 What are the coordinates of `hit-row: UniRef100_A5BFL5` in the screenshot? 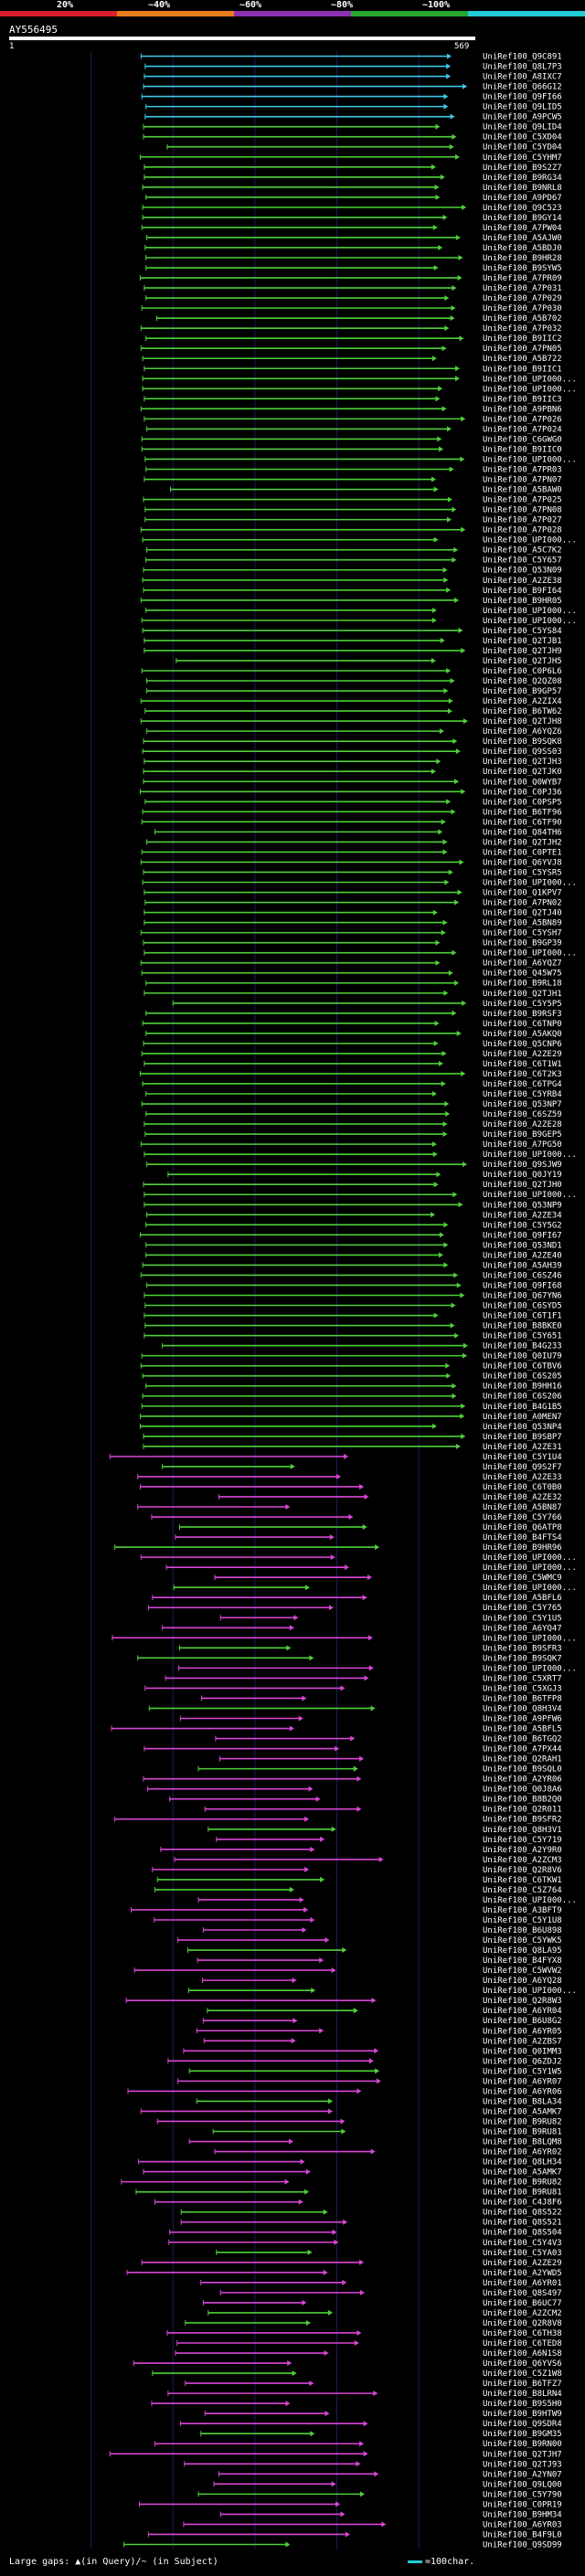 It's located at (337, 1729).